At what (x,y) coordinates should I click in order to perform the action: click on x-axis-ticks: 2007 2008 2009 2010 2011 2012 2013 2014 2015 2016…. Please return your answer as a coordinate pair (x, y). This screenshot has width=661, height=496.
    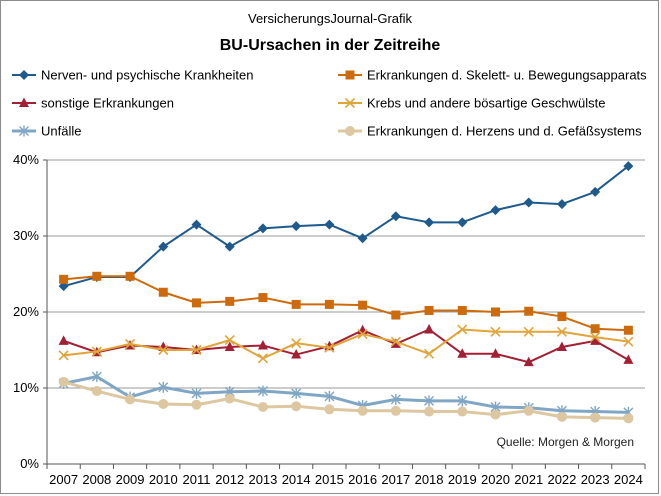
    Looking at the image, I should click on (346, 475).